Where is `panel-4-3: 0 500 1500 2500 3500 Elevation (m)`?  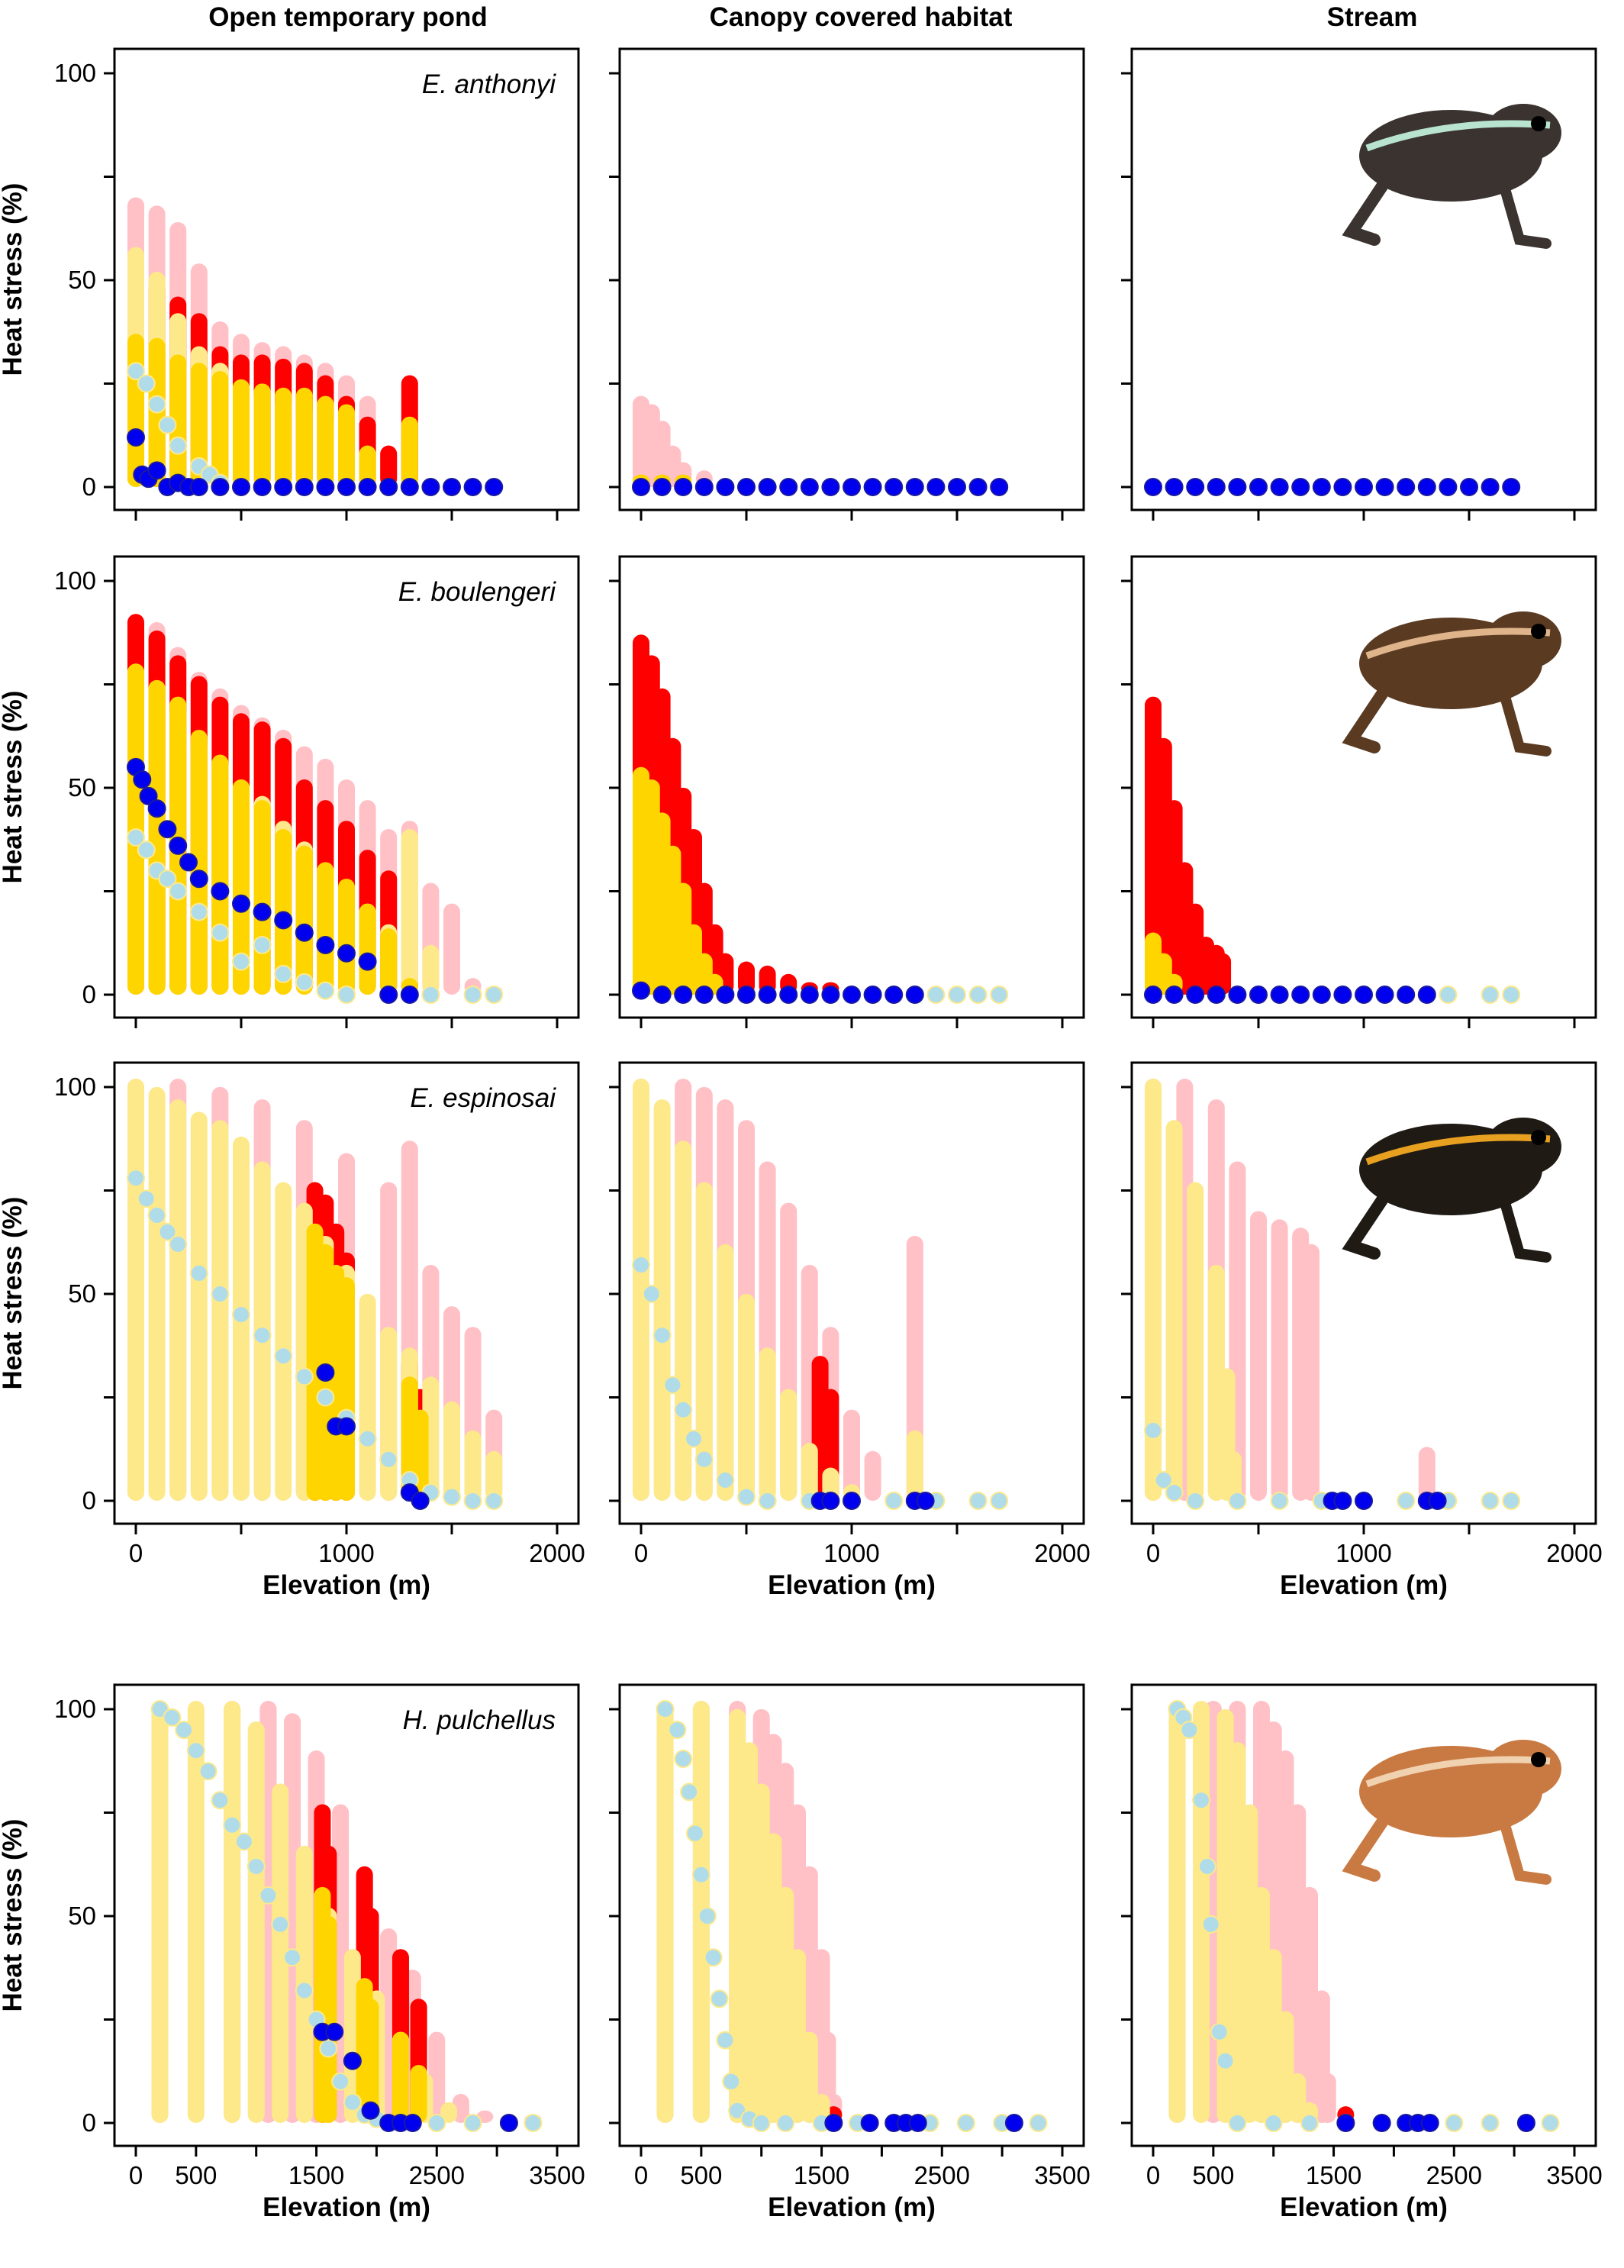 panel-4-3: 0 500 1500 2500 3500 Elevation (m) is located at coordinates (1362, 1952).